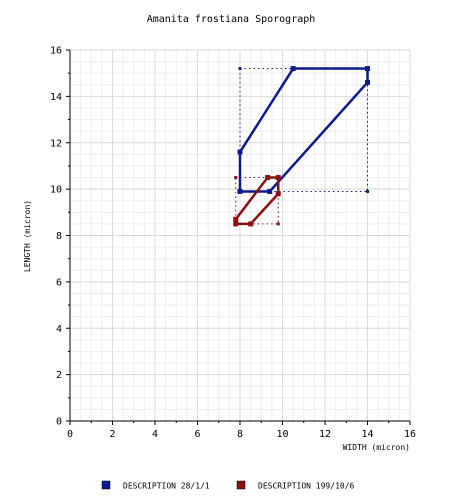 The image size is (460, 502). What do you see at coordinates (56, 51) in the screenshot?
I see `y-tick-label: 16` at bounding box center [56, 51].